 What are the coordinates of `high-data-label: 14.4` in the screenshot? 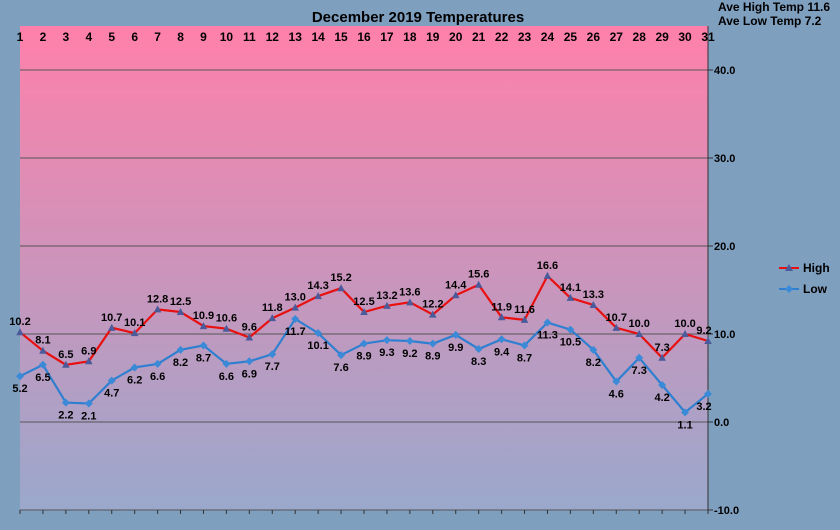 It's located at (456, 285).